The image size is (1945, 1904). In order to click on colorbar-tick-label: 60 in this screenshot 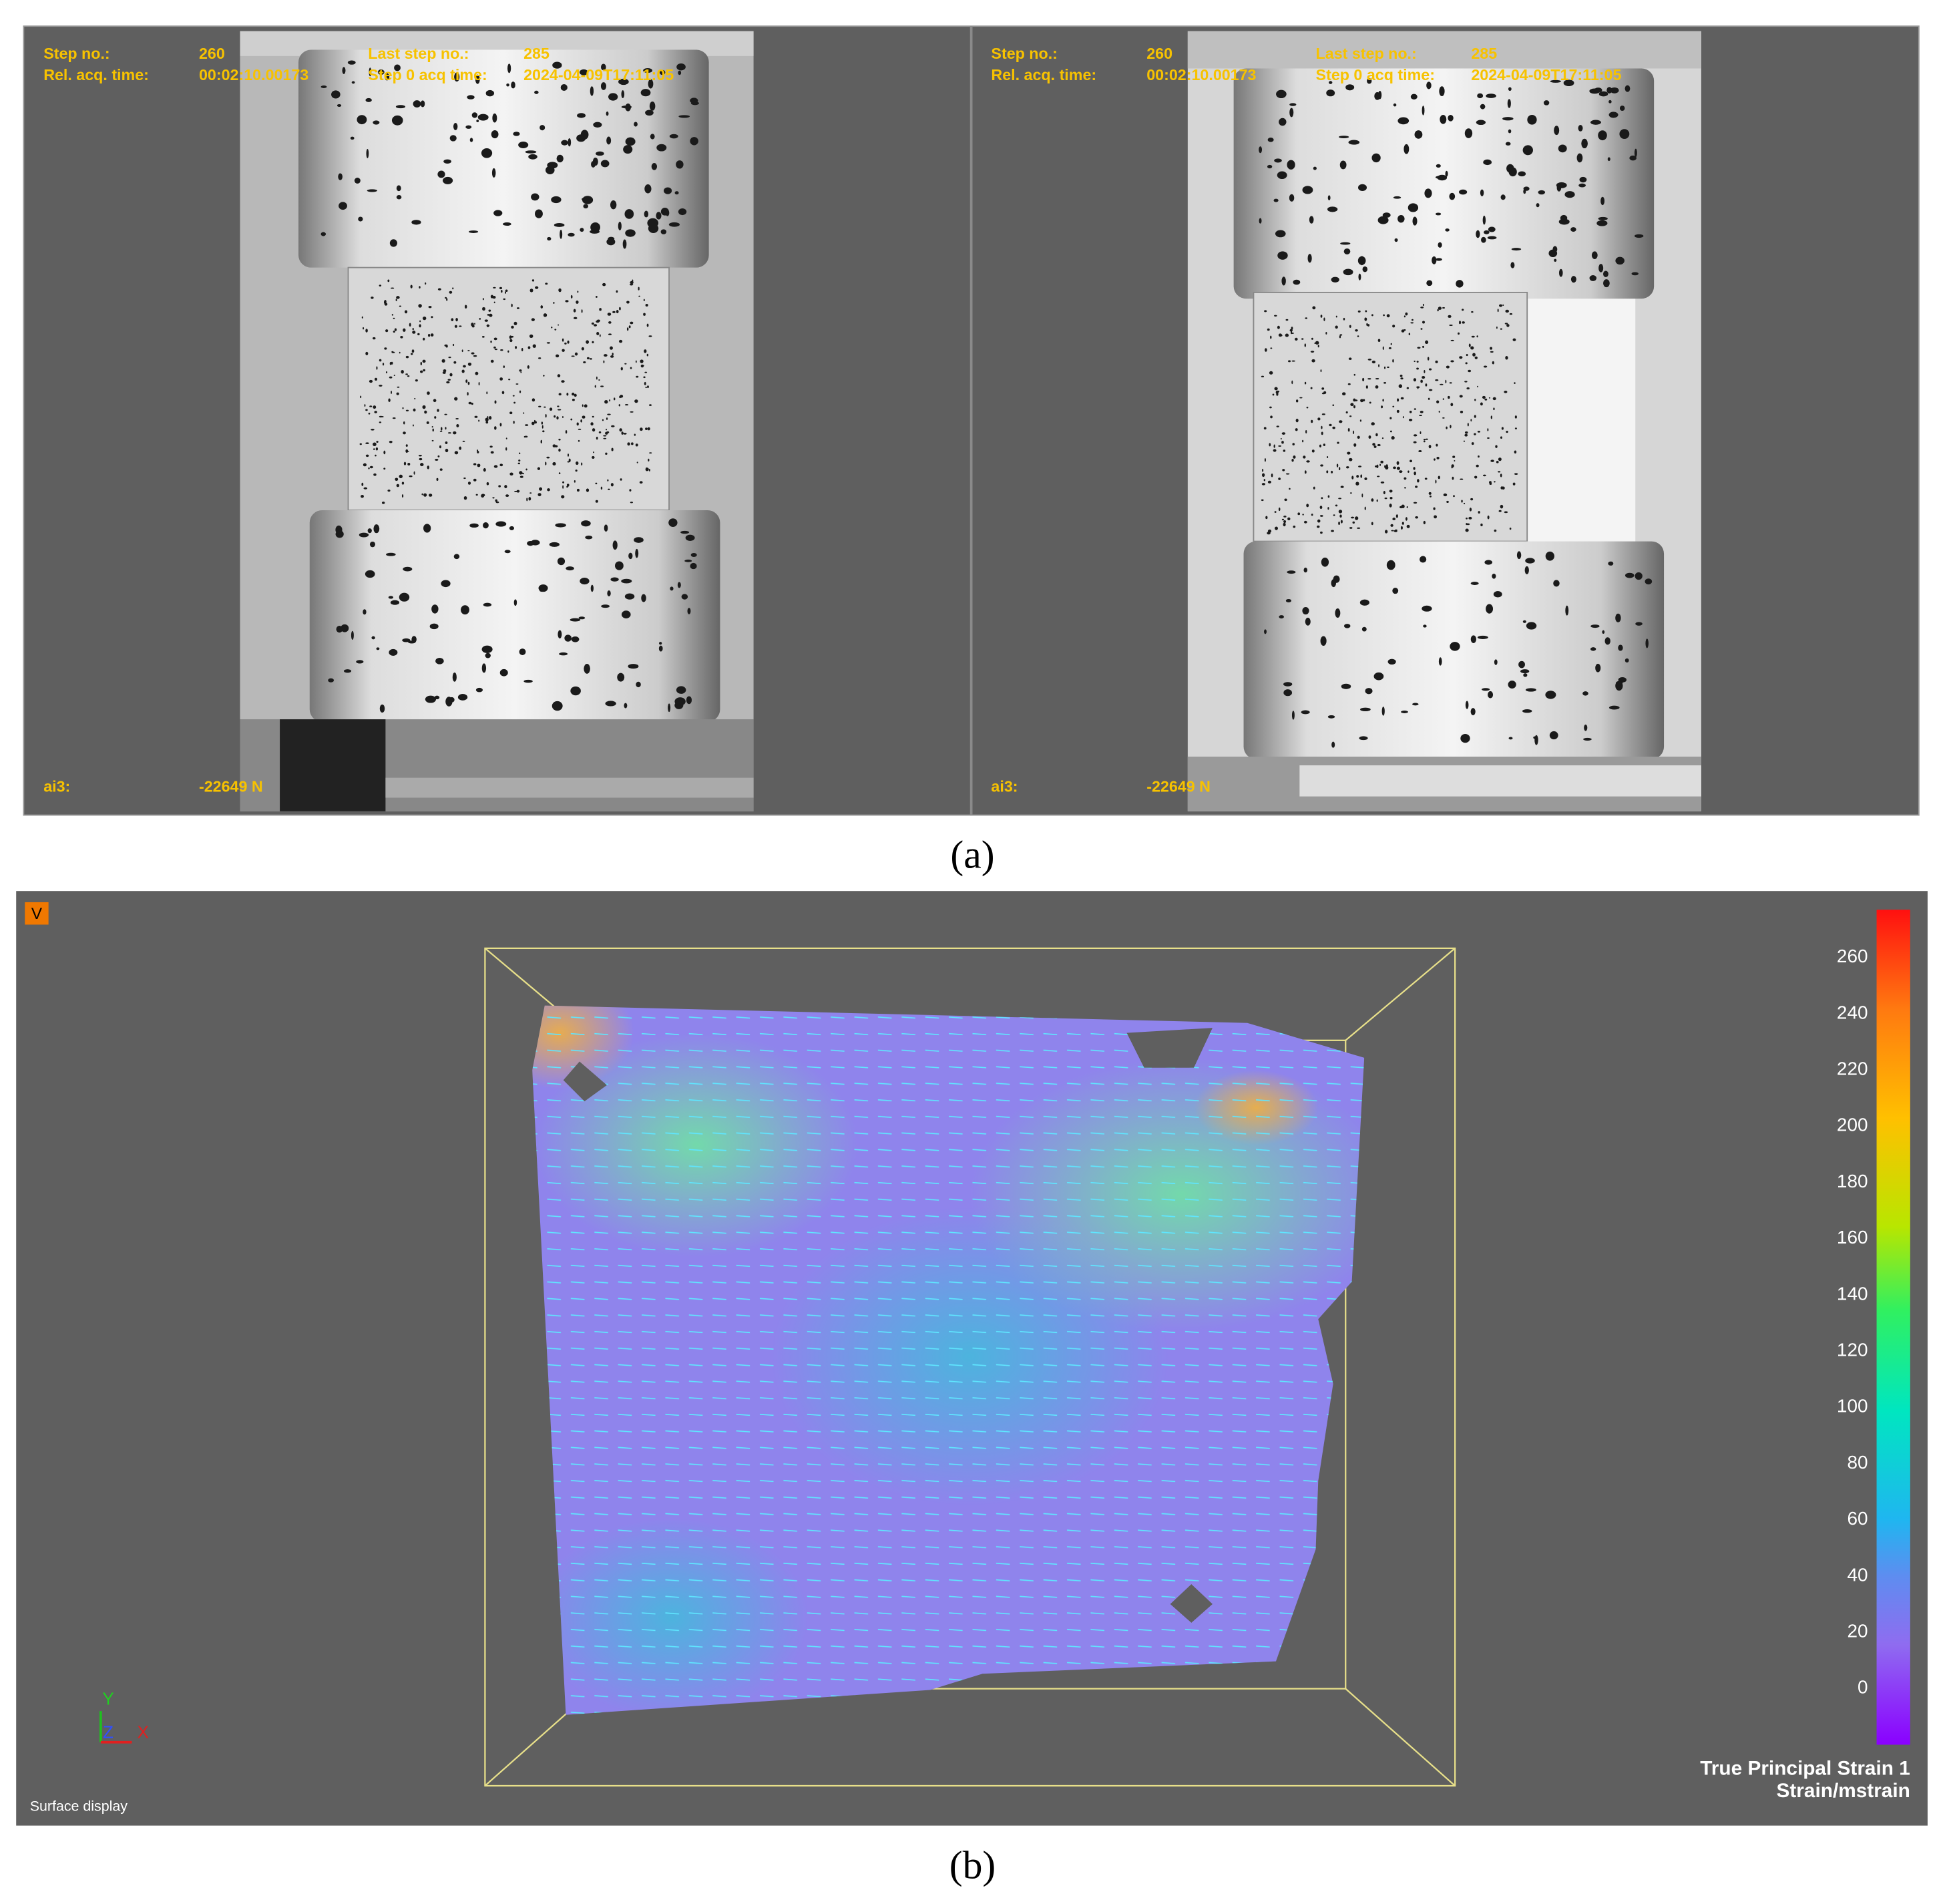, I will do `click(1857, 1519)`.